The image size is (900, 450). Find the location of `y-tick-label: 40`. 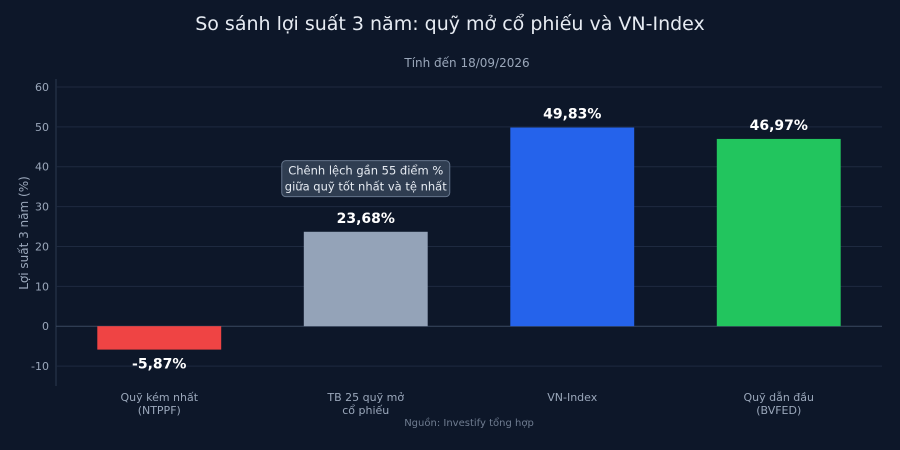

y-tick-label: 40 is located at coordinates (42, 167).